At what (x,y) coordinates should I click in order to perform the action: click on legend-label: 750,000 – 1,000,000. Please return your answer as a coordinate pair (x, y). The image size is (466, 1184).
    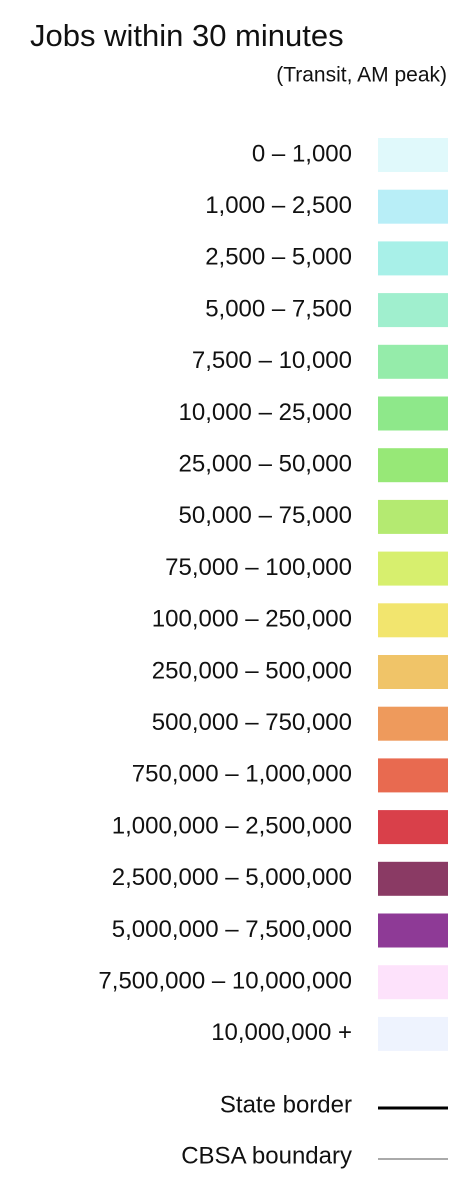
    Looking at the image, I should click on (242, 774).